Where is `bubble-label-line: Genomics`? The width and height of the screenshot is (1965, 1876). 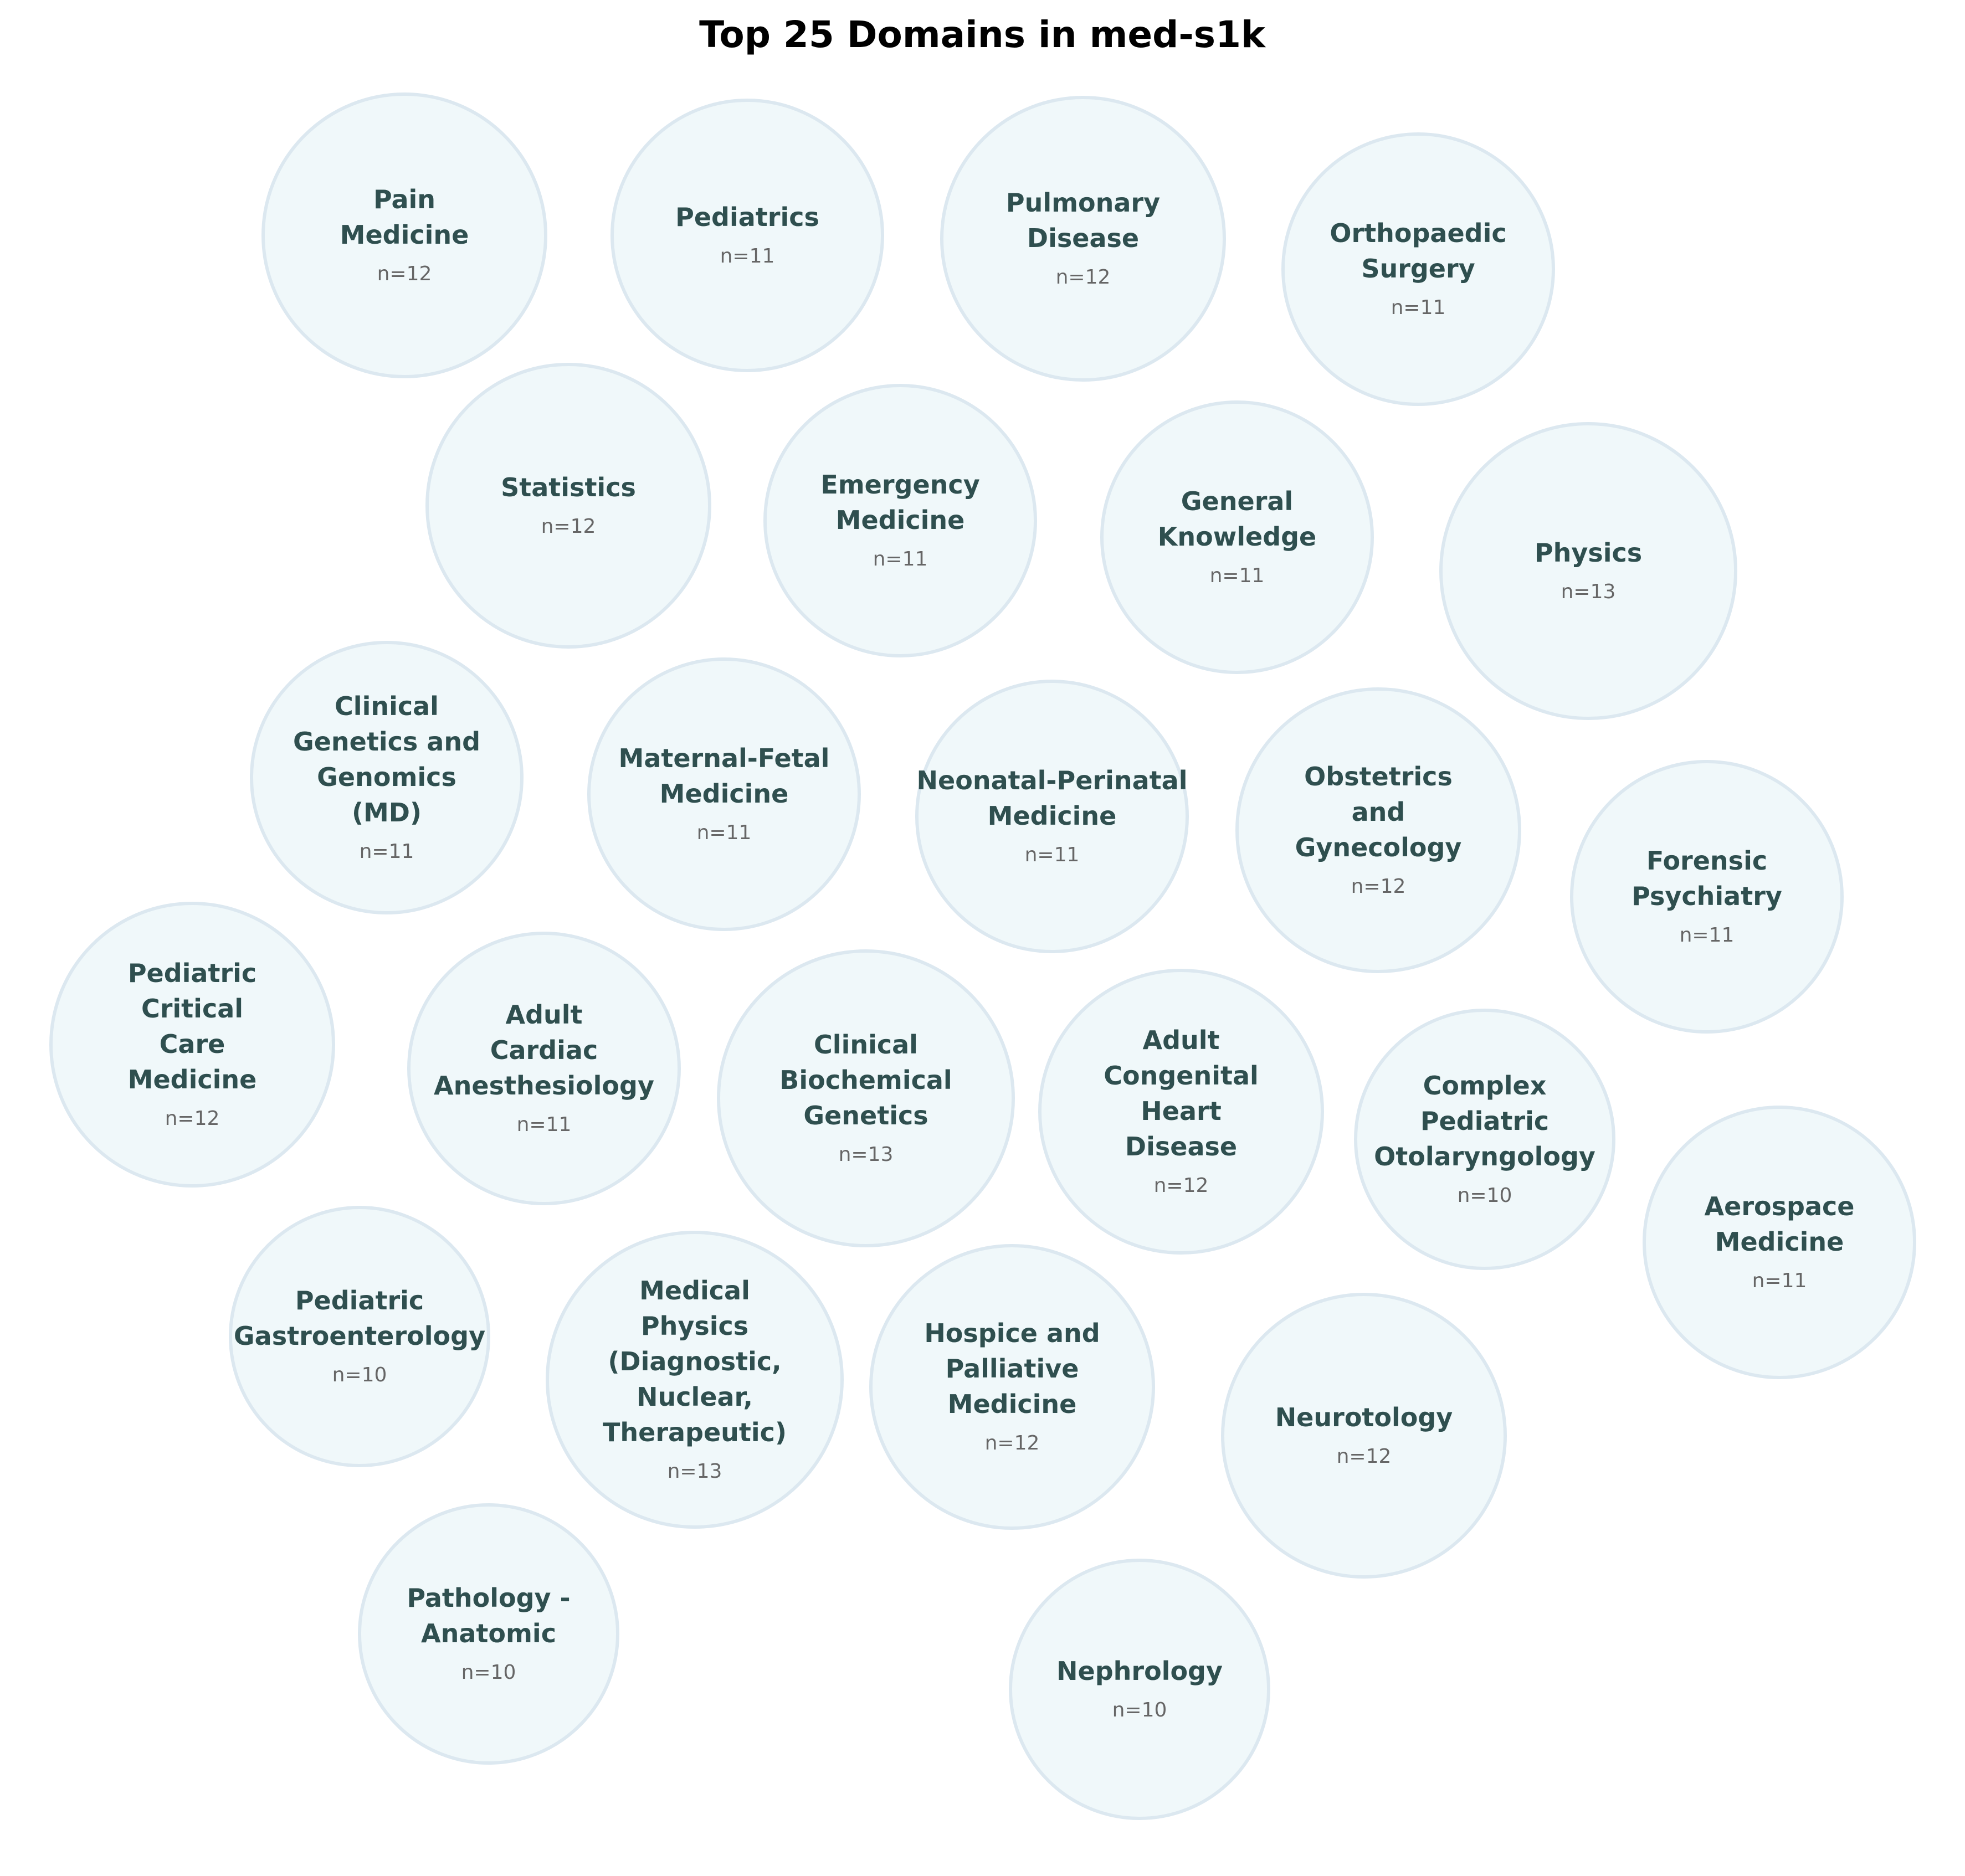
bubble-label-line: Genomics is located at coordinates (387, 777).